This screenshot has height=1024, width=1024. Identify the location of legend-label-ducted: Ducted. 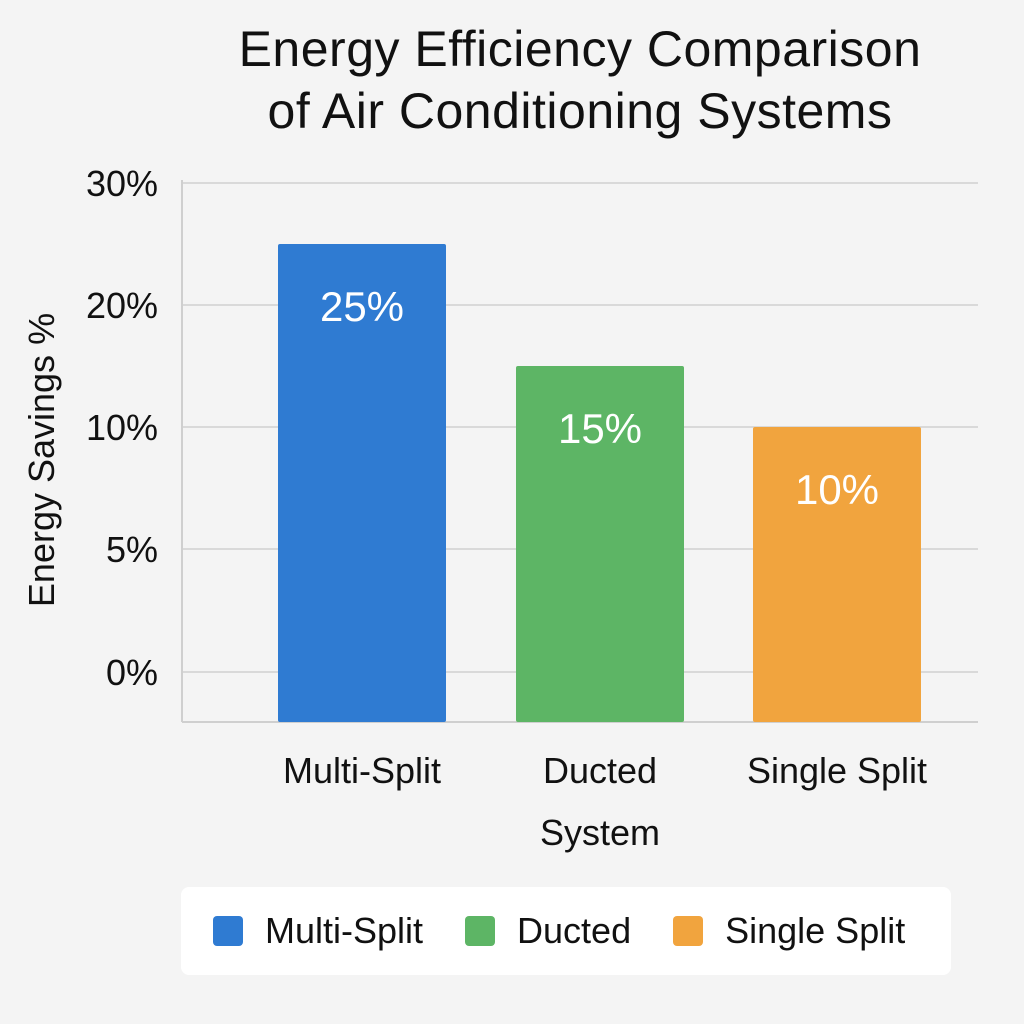
(574, 930).